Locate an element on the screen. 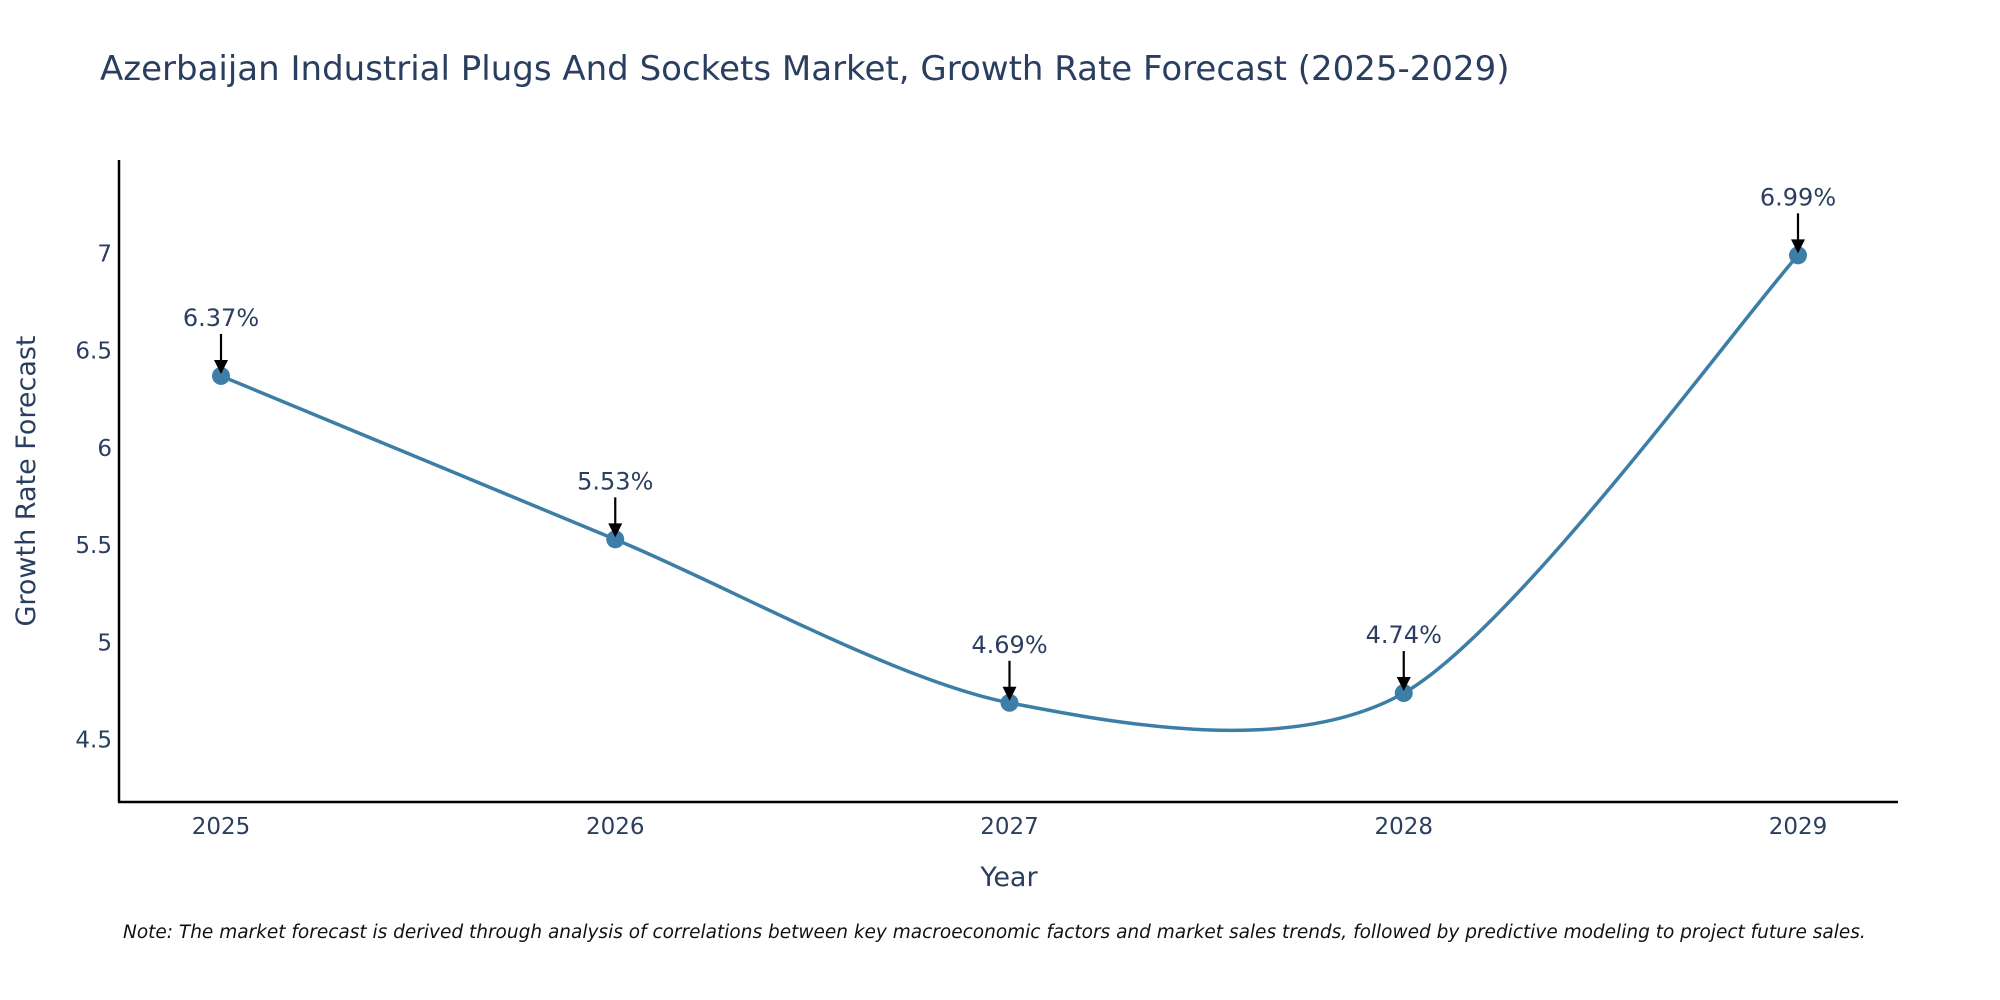 The image size is (2000, 1000). x-tick-label: 2029 is located at coordinates (1798, 827).